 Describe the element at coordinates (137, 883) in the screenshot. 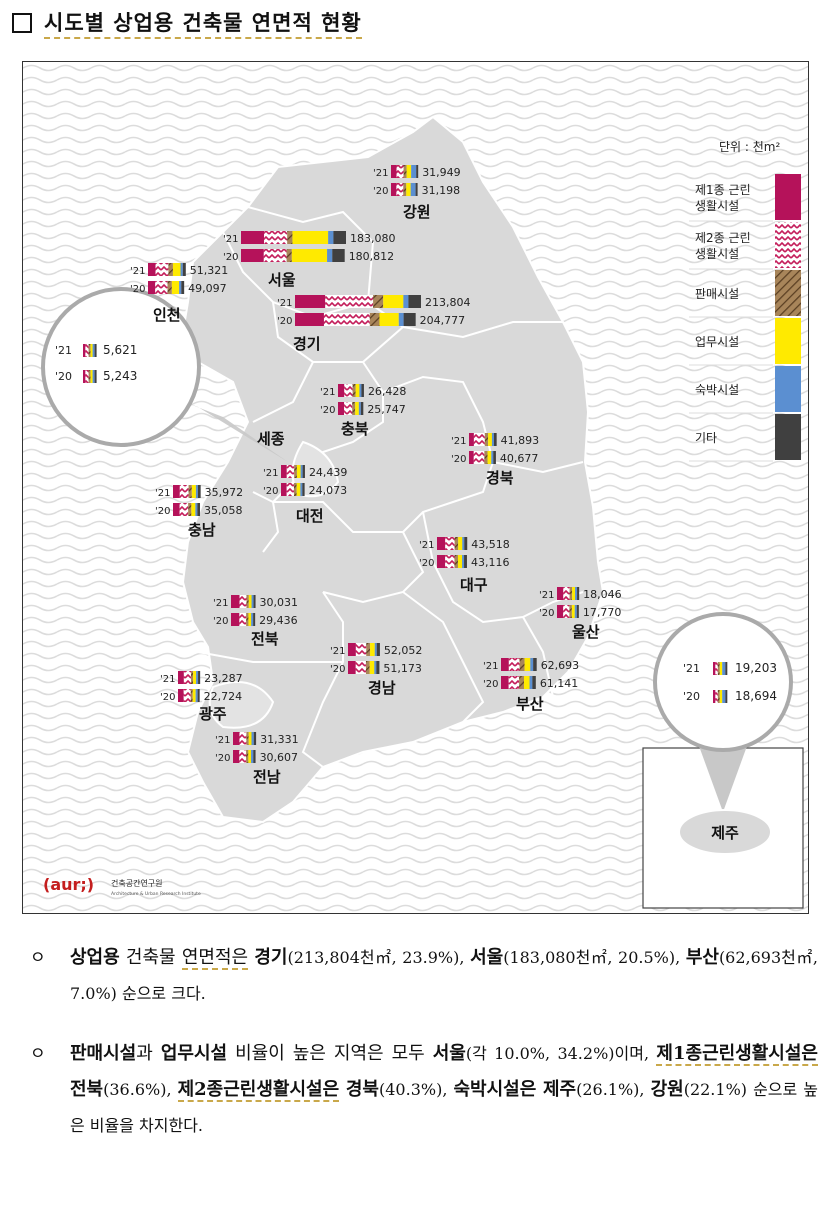

I see `logo-name: 건축공간연구원` at that location.